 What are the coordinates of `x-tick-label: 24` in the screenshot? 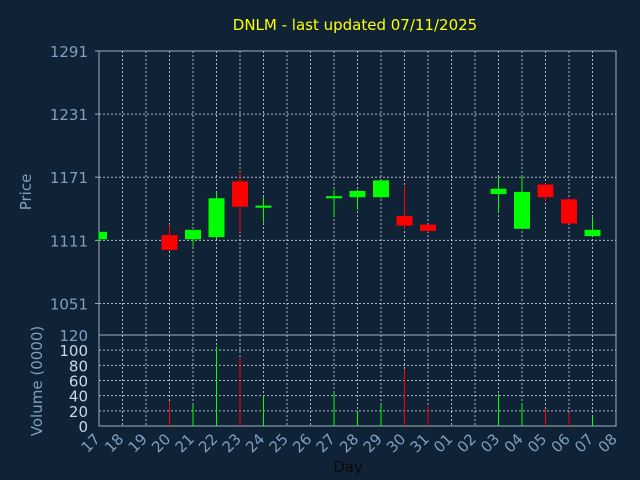 It's located at (255, 443).